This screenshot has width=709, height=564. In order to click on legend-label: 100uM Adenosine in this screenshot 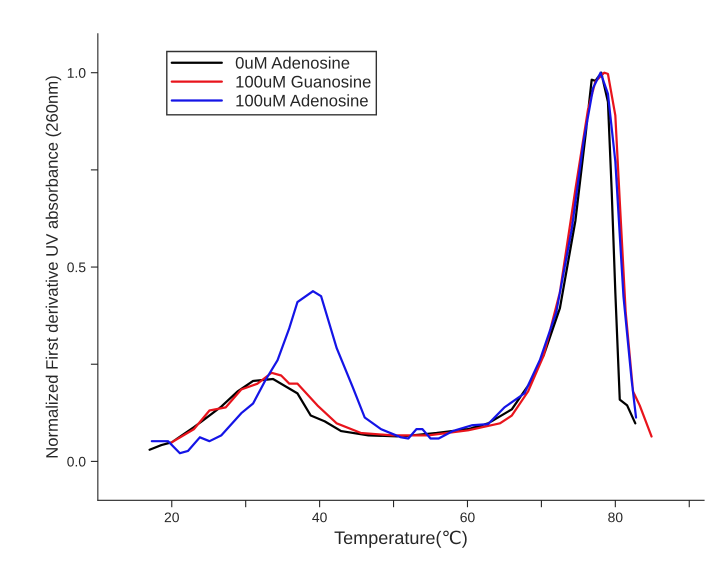, I will do `click(302, 100)`.